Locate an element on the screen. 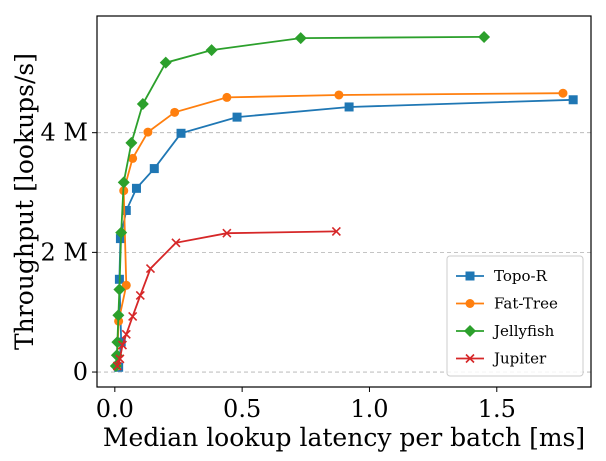  legend-item: Jupiter is located at coordinates (501, 359).